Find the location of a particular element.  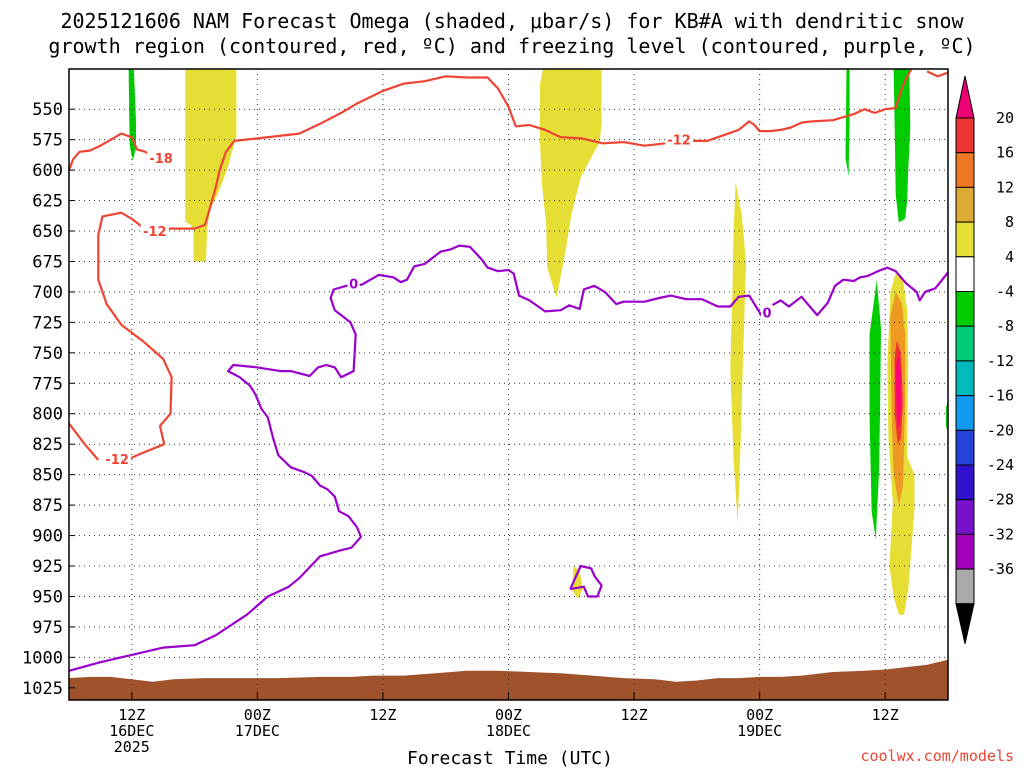

y-tick-label-825: 825 is located at coordinates (47, 445).